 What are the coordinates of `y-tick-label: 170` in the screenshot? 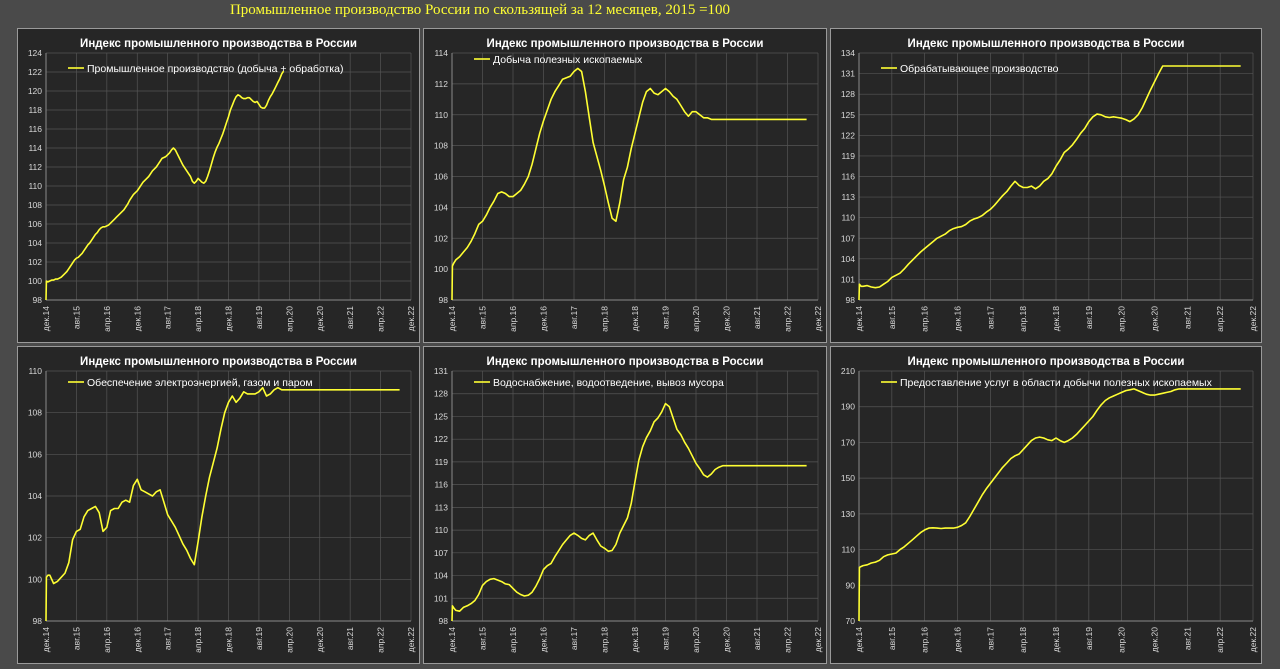 It's located at (848, 442).